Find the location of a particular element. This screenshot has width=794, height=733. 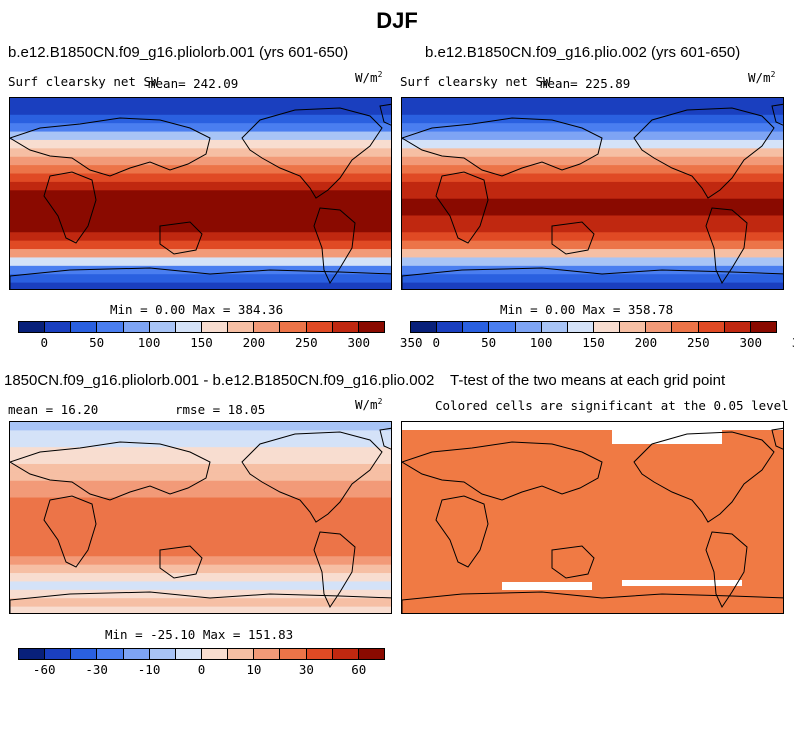

panel1-colorbar is located at coordinates (201, 327).